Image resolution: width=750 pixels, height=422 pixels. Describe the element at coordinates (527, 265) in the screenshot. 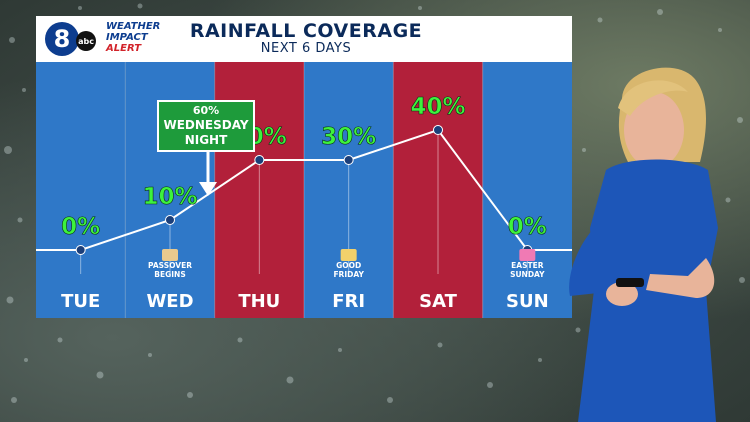

I see `event-label: EASTER` at that location.